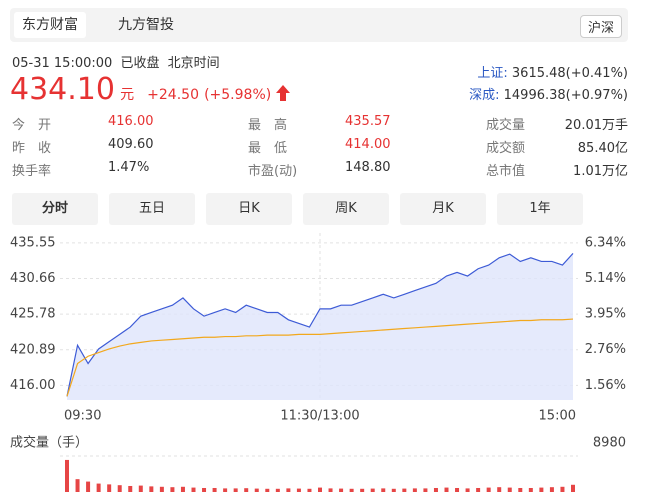 The image size is (648, 502). What do you see at coordinates (609, 443) in the screenshot?
I see `volume-tick-label: 8980` at bounding box center [609, 443].